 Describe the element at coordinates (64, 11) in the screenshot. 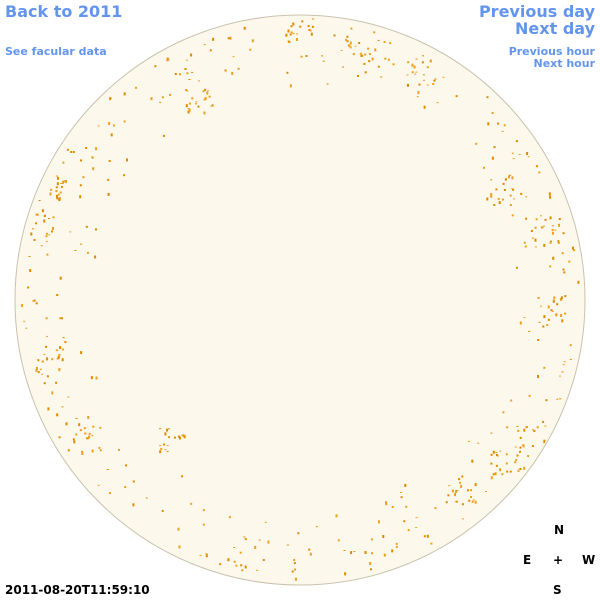

I see `back-link: Back to 2011` at that location.